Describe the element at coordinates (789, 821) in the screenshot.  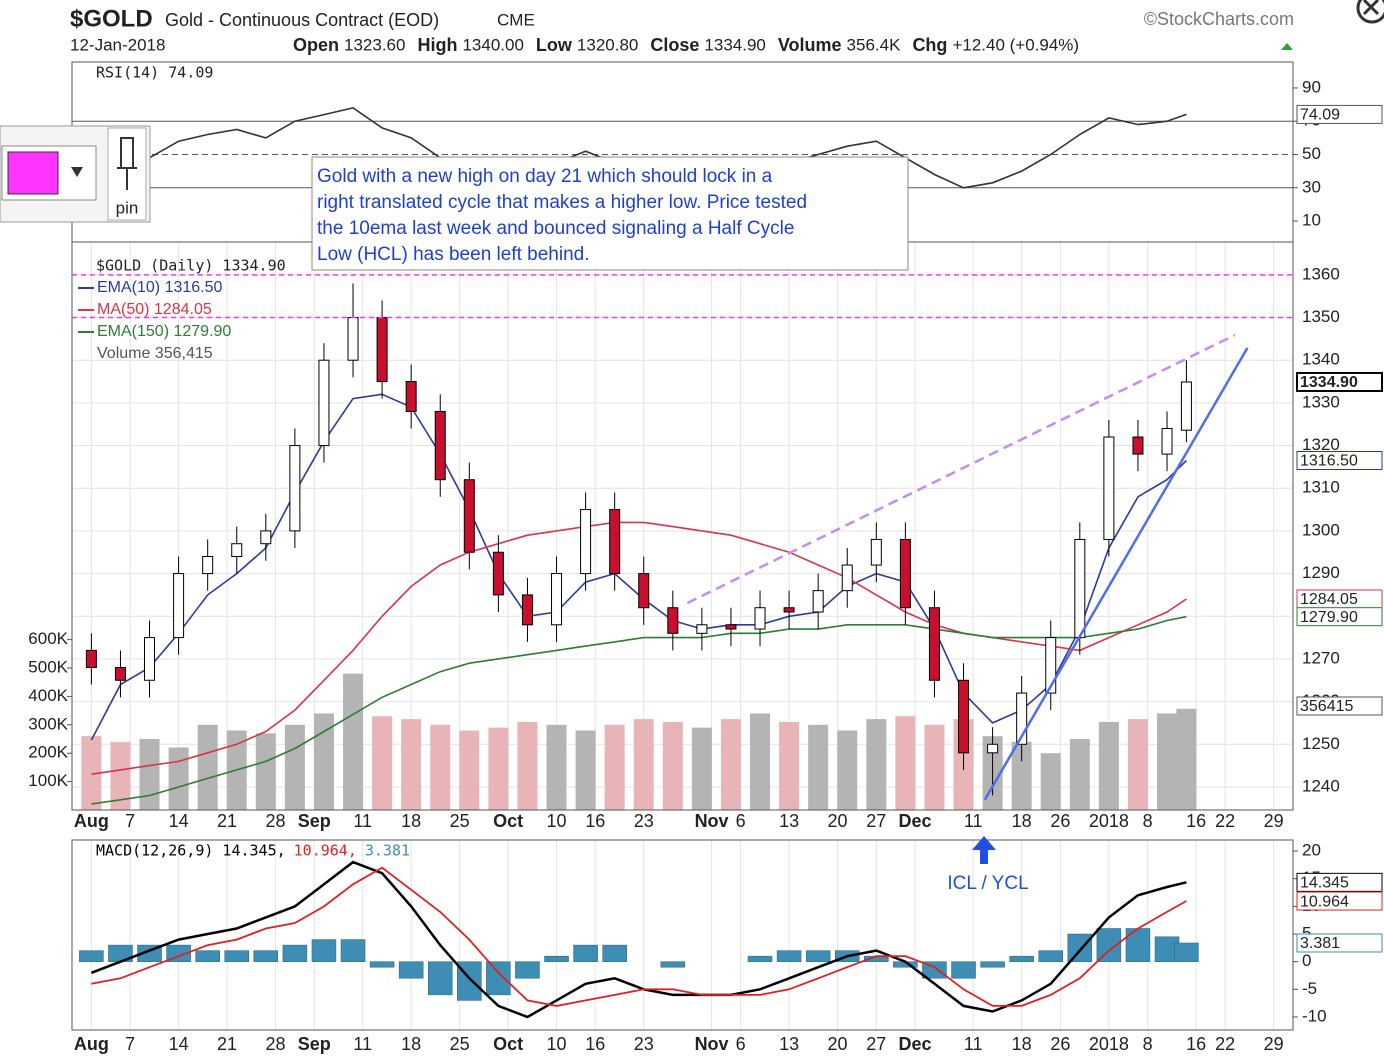
I see `x-tick-label: 13` at that location.